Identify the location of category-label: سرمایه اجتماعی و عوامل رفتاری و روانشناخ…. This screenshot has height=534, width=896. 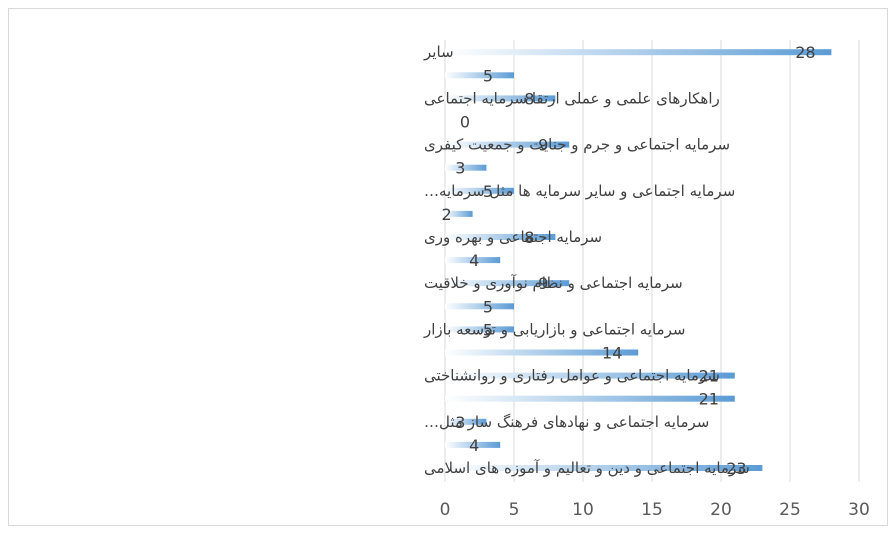
(572, 376).